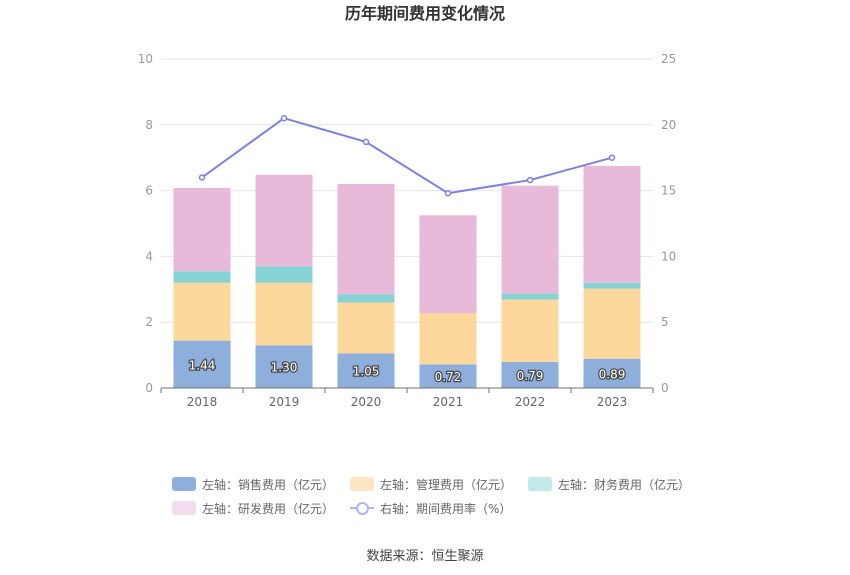  I want to click on legend-swatch-sales, so click(184, 484).